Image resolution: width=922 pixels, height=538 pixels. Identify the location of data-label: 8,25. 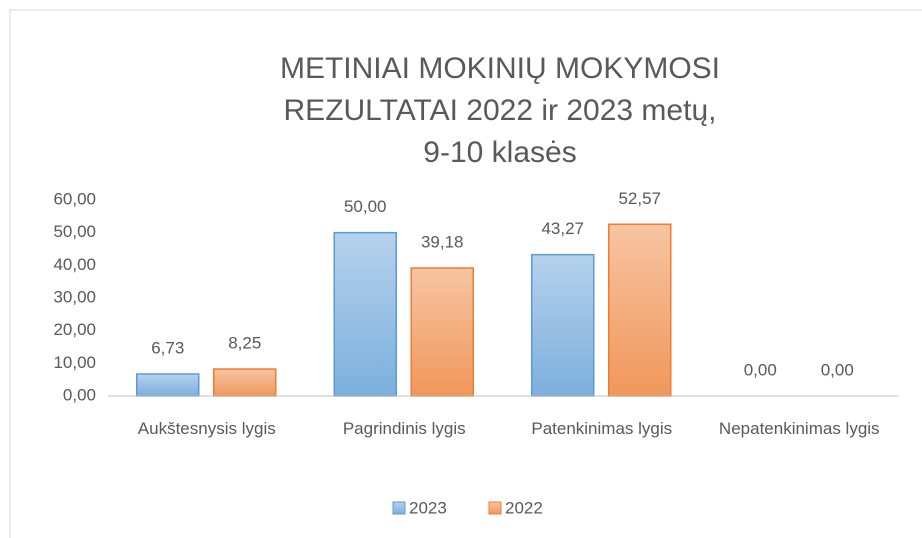
(244, 343).